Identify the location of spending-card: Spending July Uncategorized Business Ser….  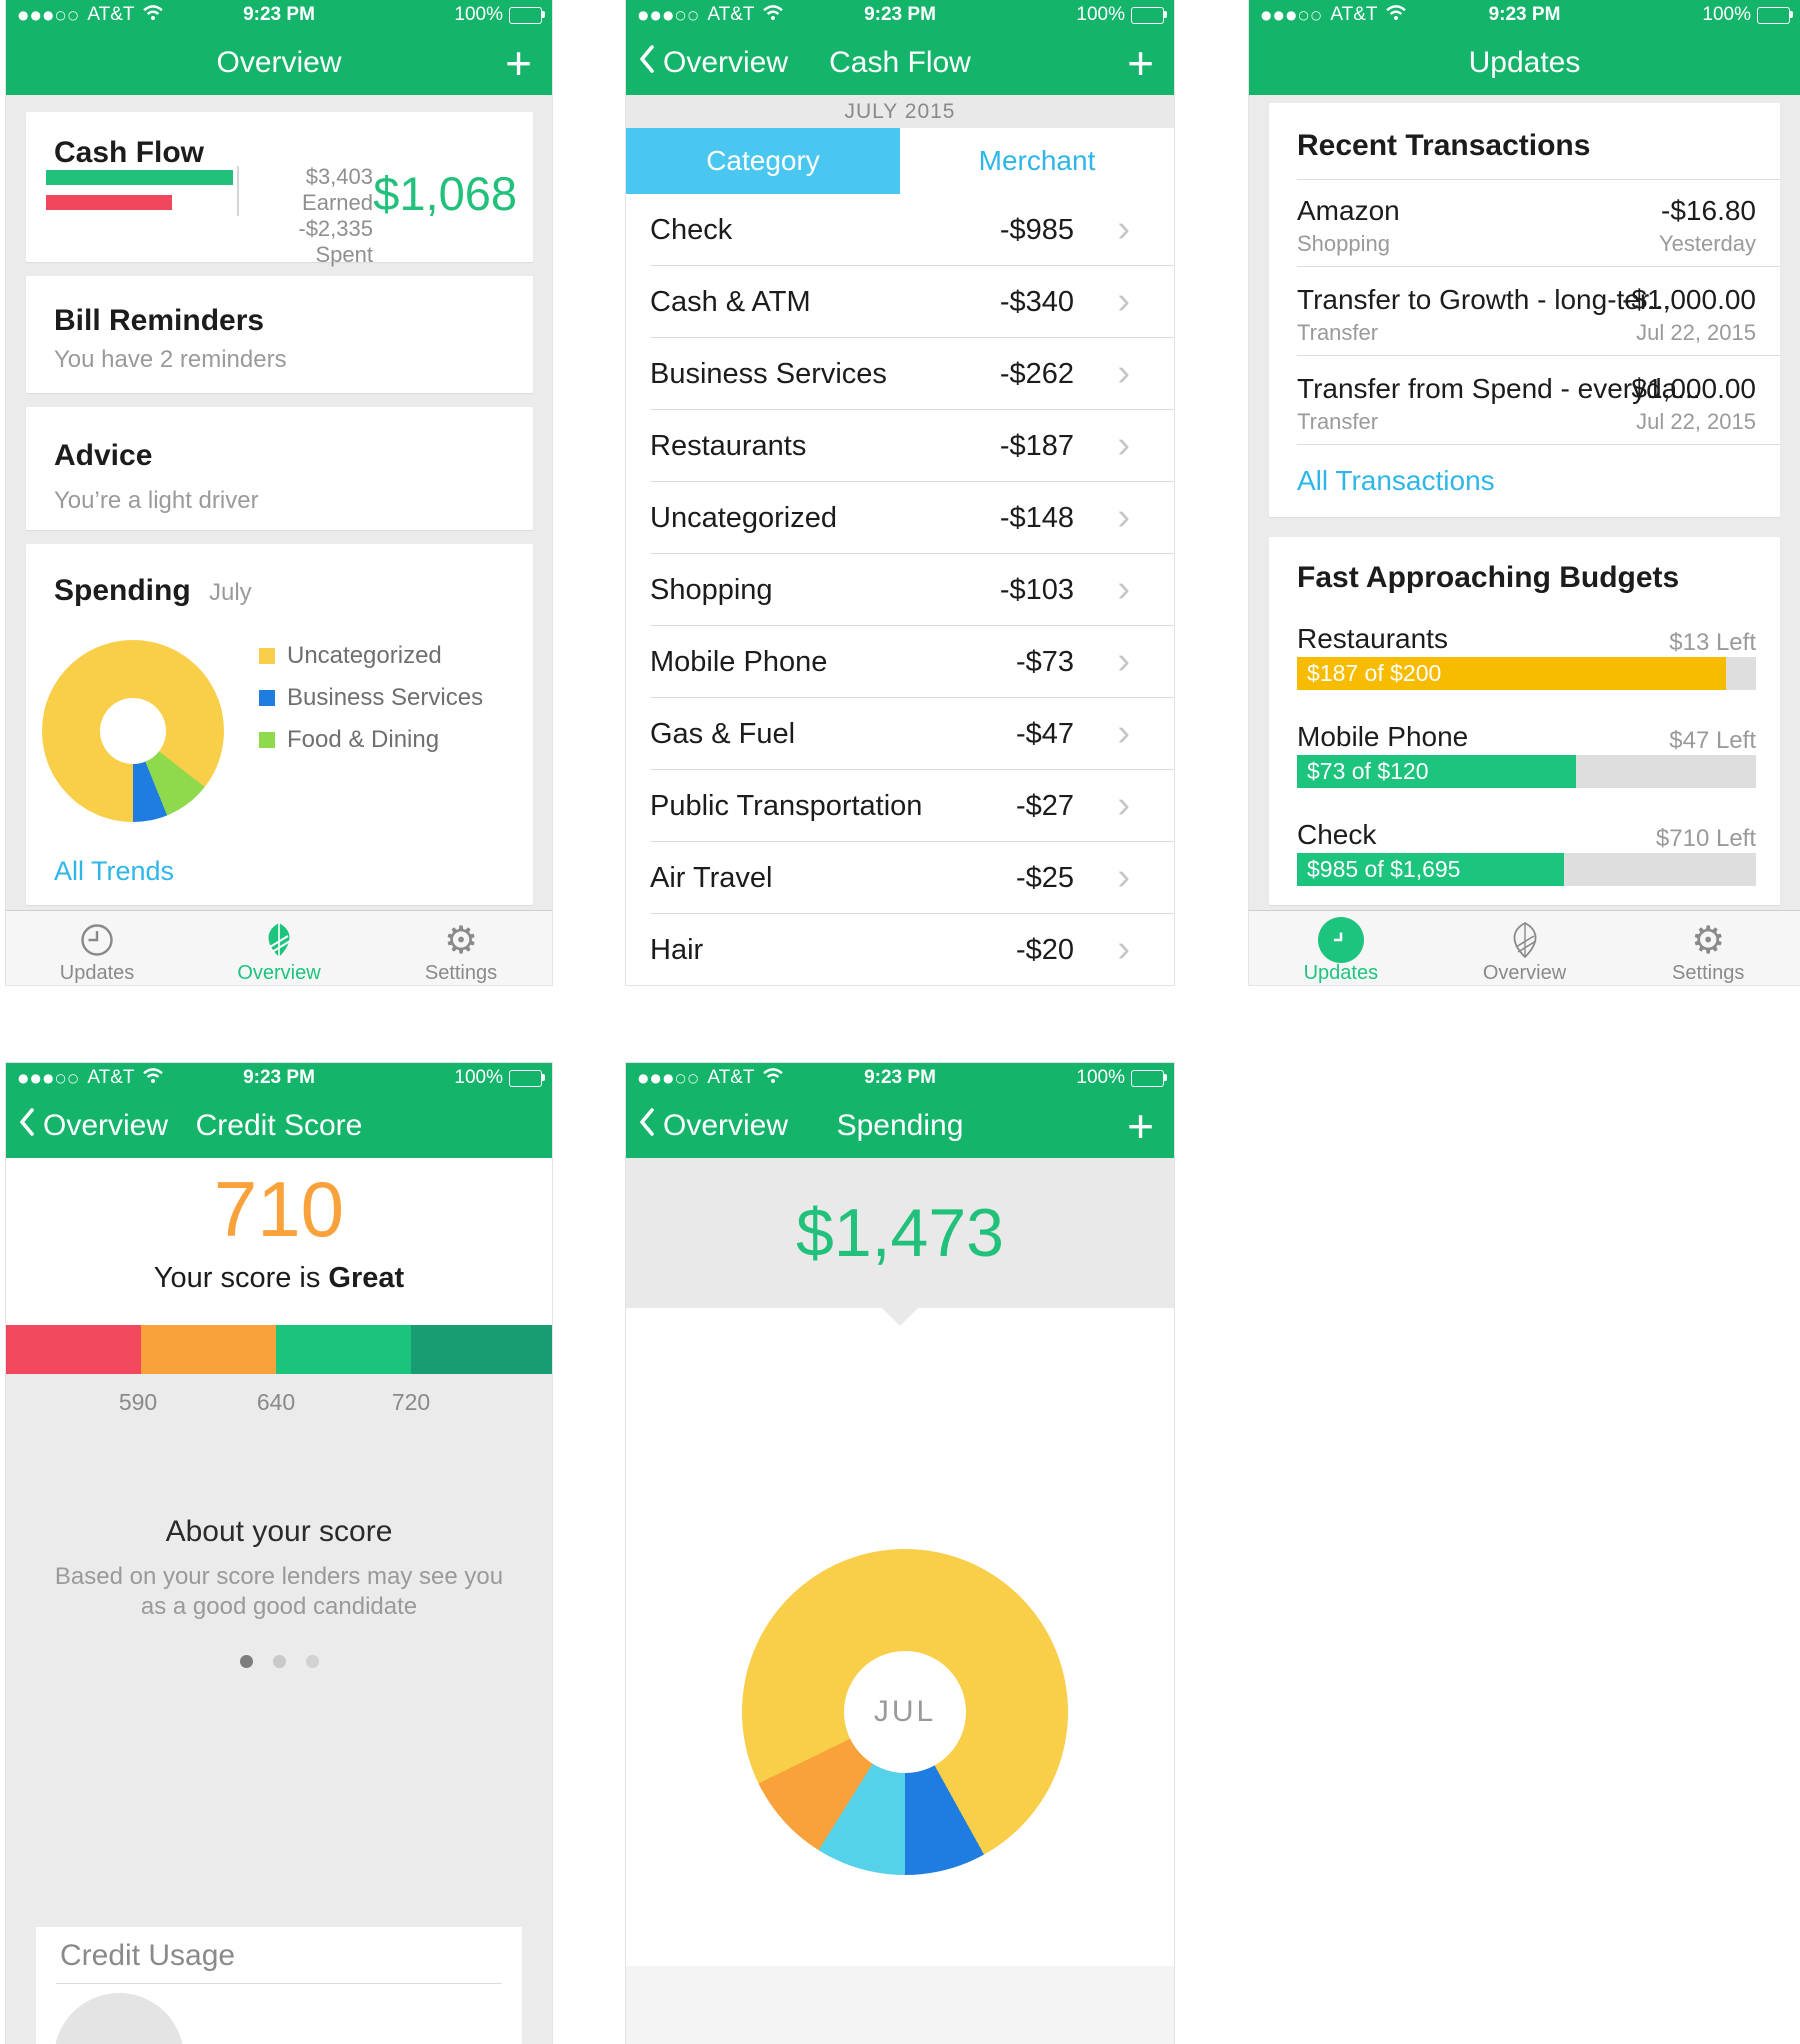
(279, 724).